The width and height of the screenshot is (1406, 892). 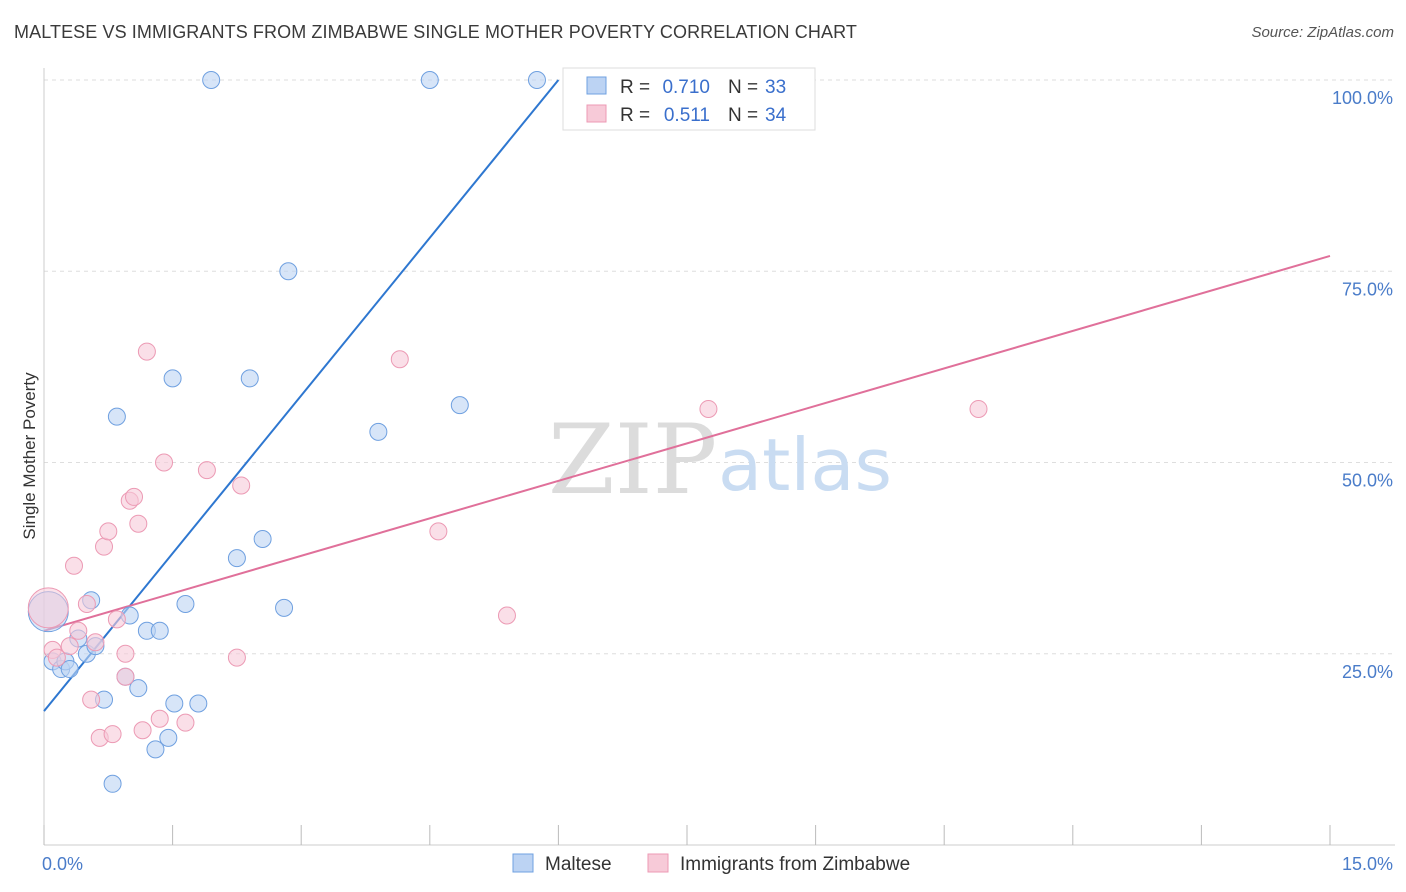 I want to click on legend-n-label-1: N =, so click(x=743, y=115).